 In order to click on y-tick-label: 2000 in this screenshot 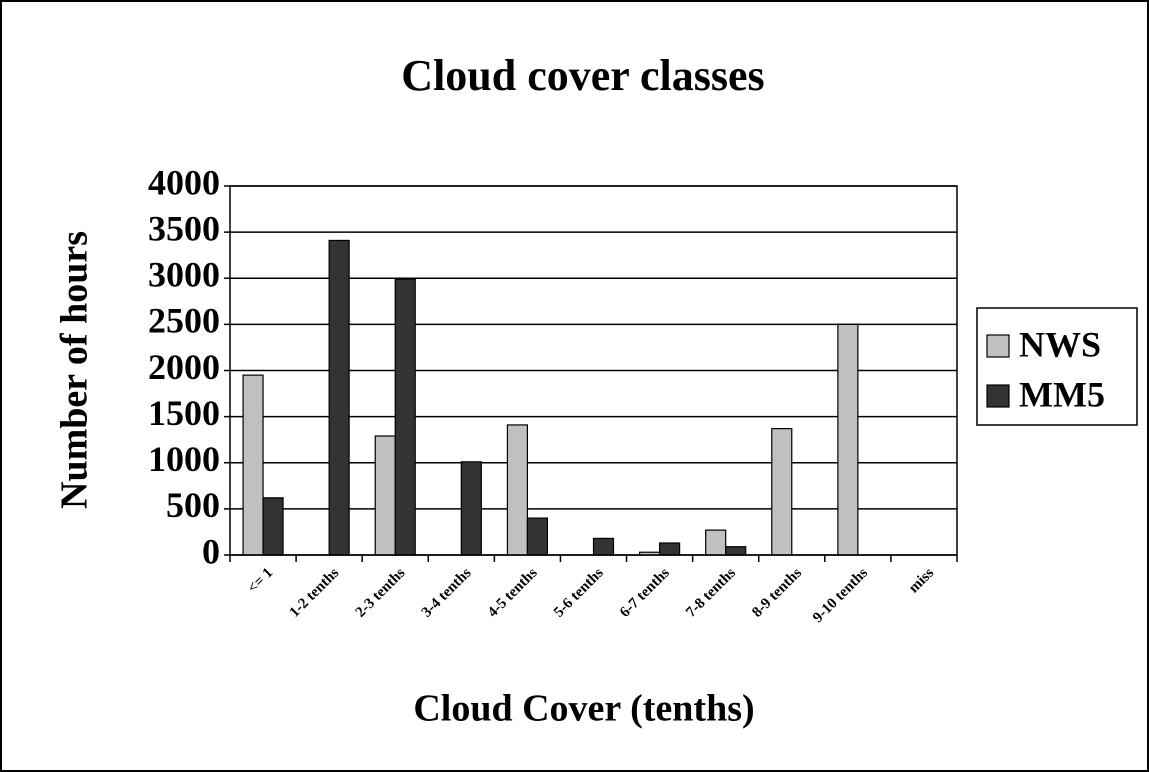, I will do `click(184, 367)`.